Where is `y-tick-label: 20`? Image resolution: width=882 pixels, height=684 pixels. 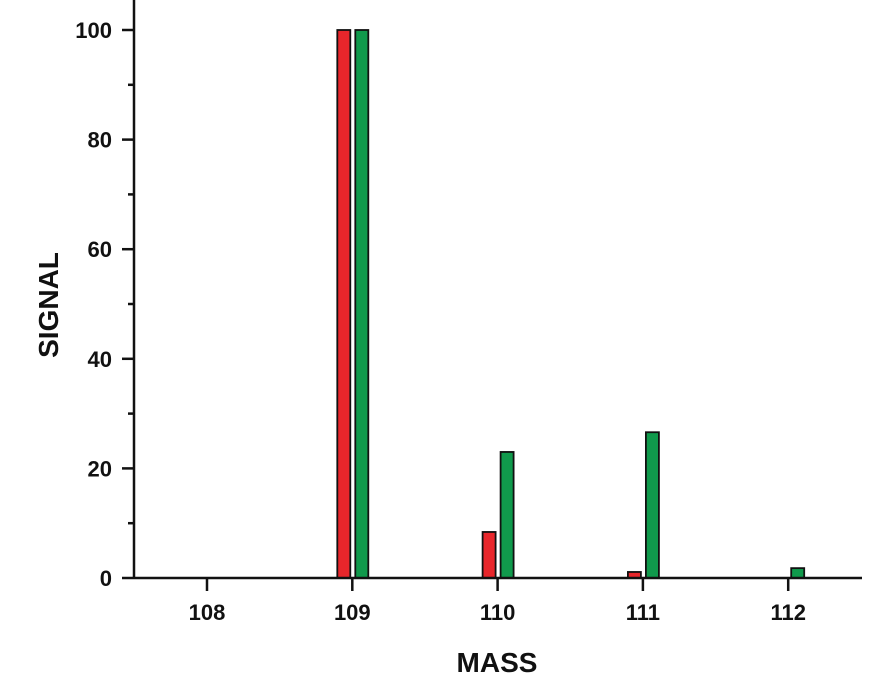 y-tick-label: 20 is located at coordinates (100, 468).